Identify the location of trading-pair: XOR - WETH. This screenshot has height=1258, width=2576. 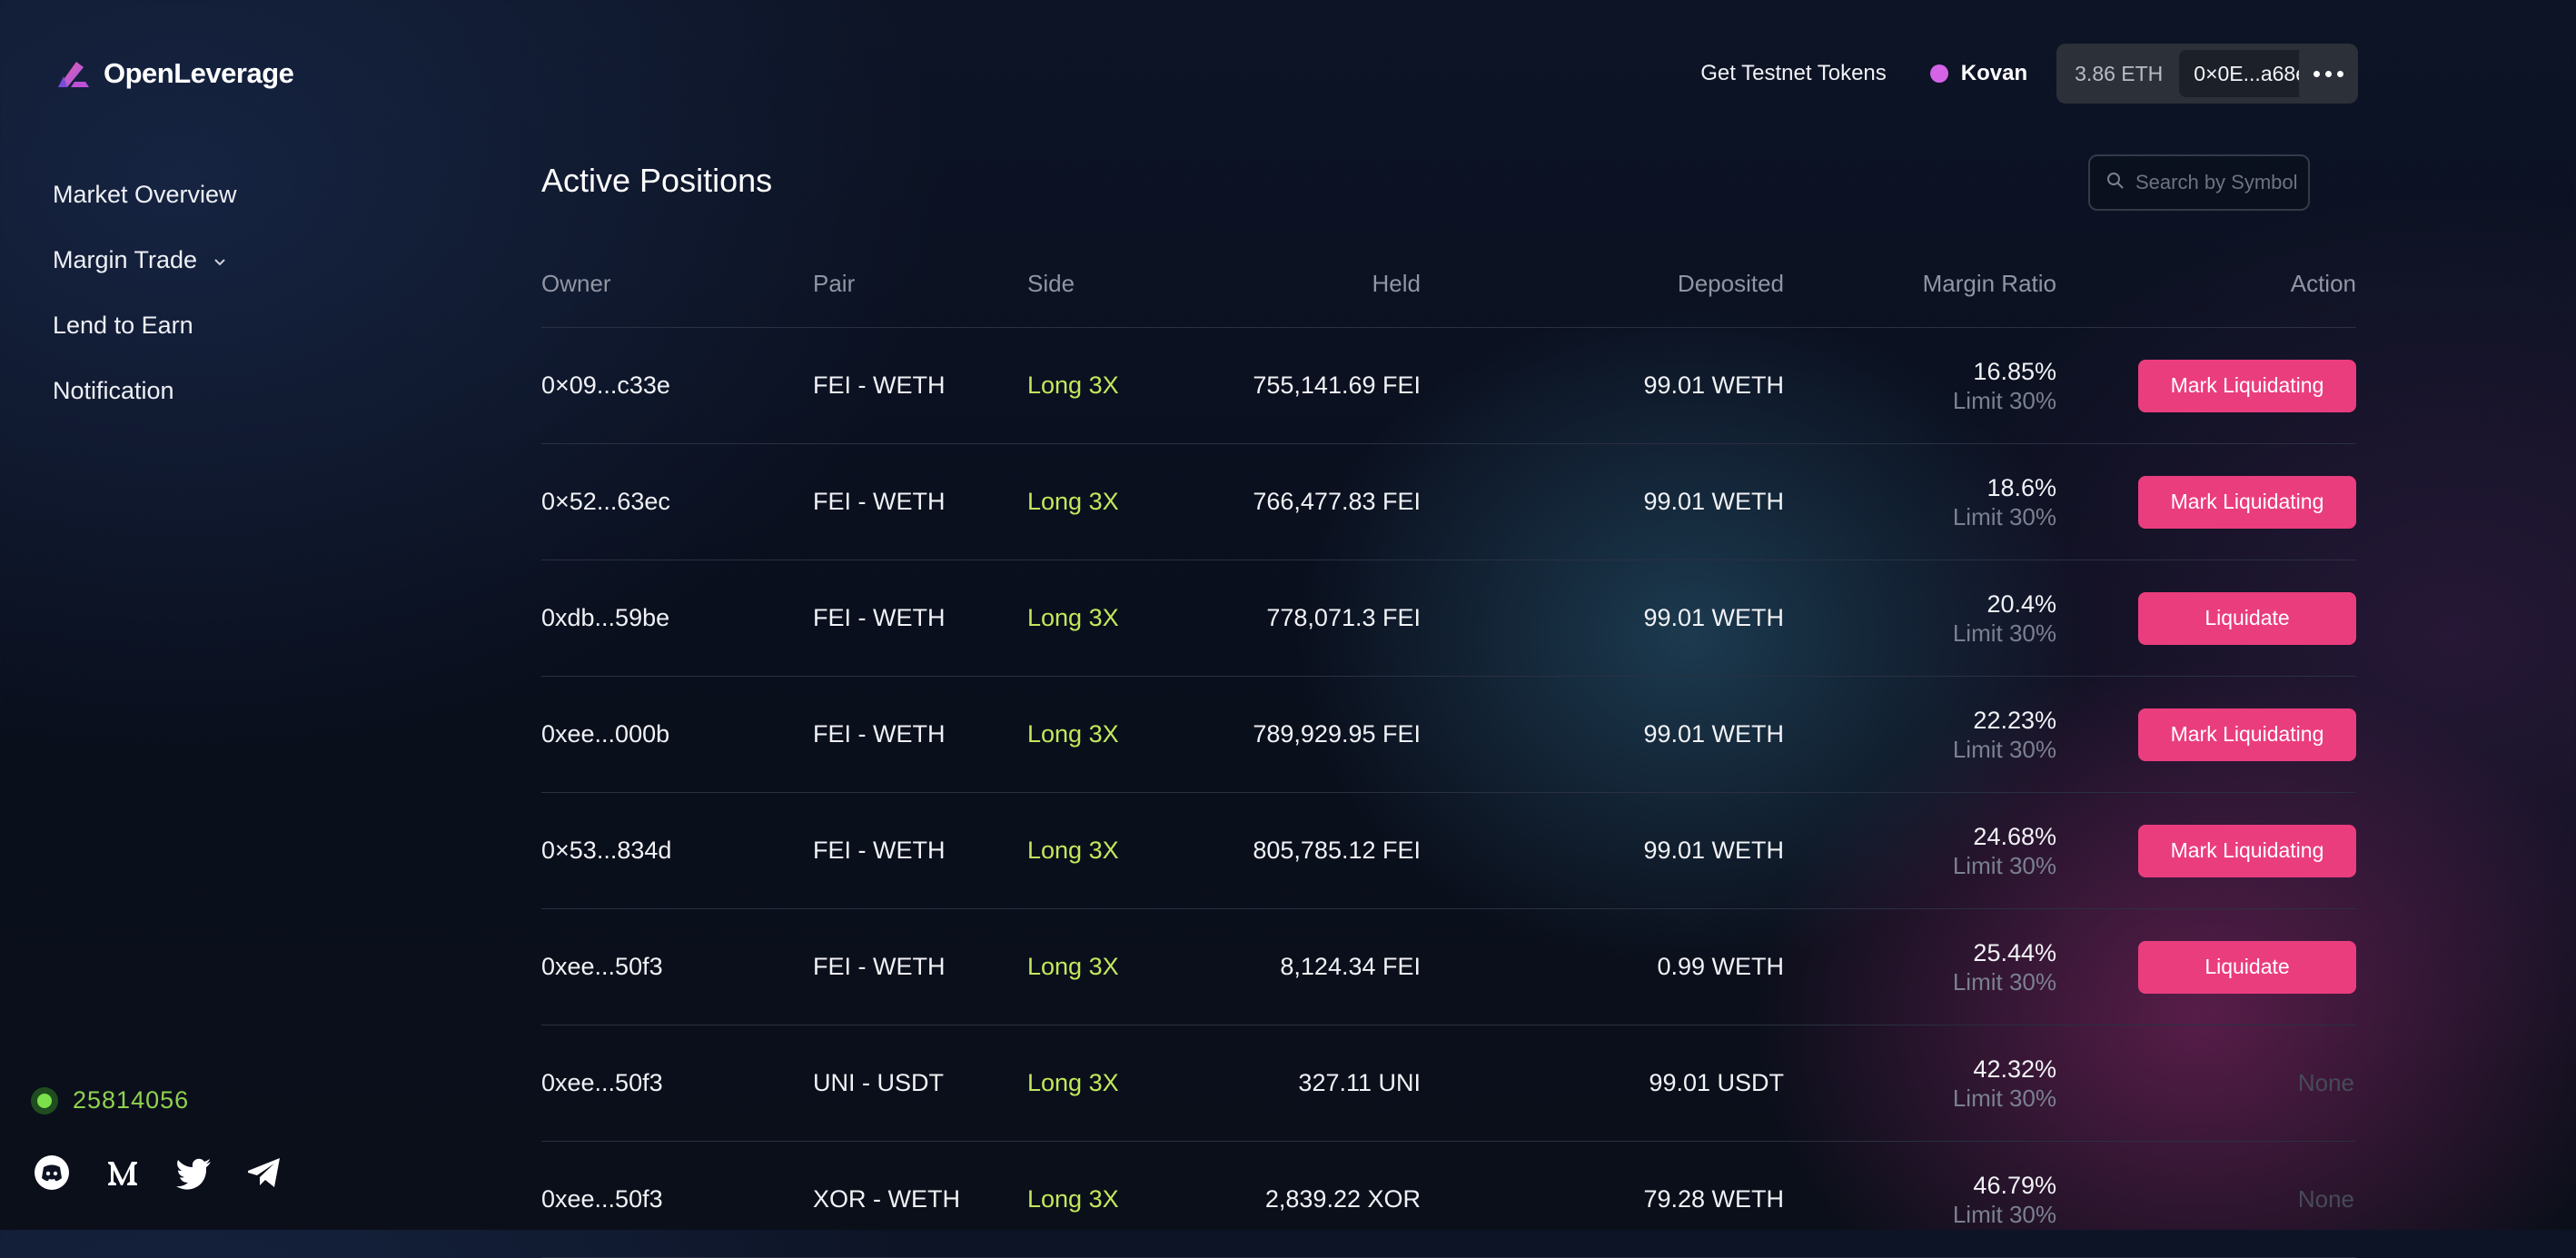
(886, 1199).